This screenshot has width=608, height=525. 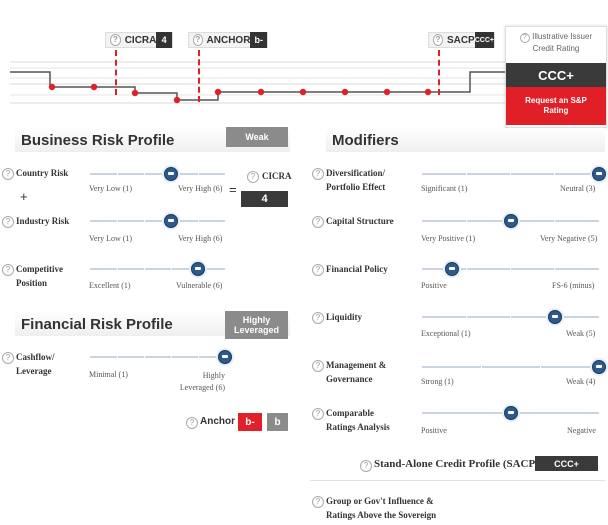 I want to click on competitive-position-slider, so click(x=157, y=269).